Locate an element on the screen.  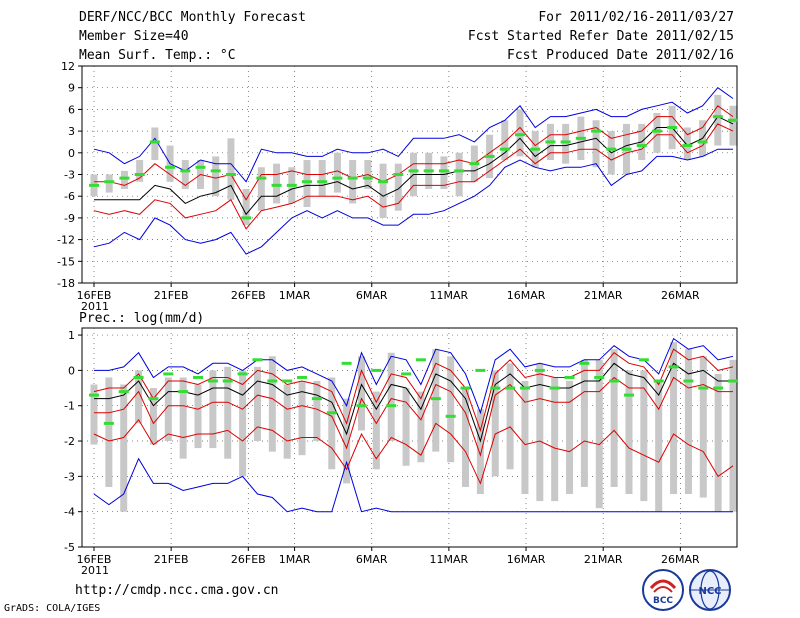
bcc-logo: BCC is located at coordinates (663, 590).